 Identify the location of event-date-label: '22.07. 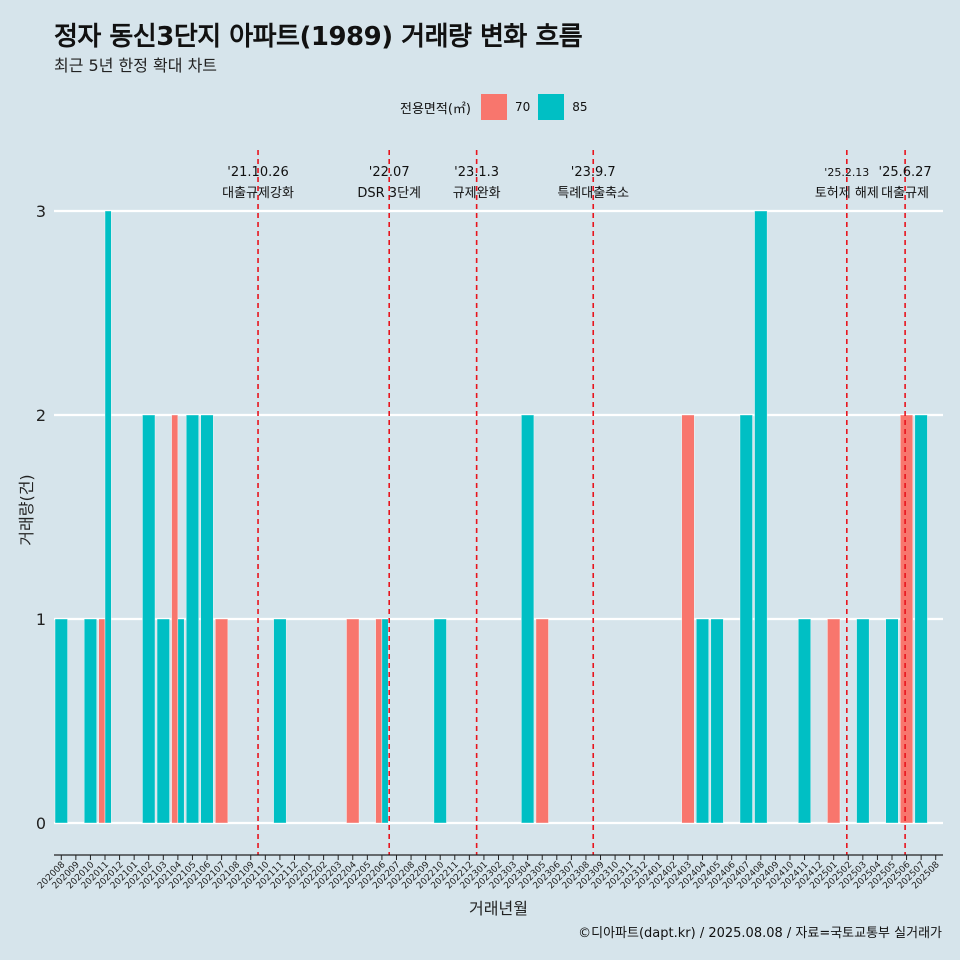
(389, 172).